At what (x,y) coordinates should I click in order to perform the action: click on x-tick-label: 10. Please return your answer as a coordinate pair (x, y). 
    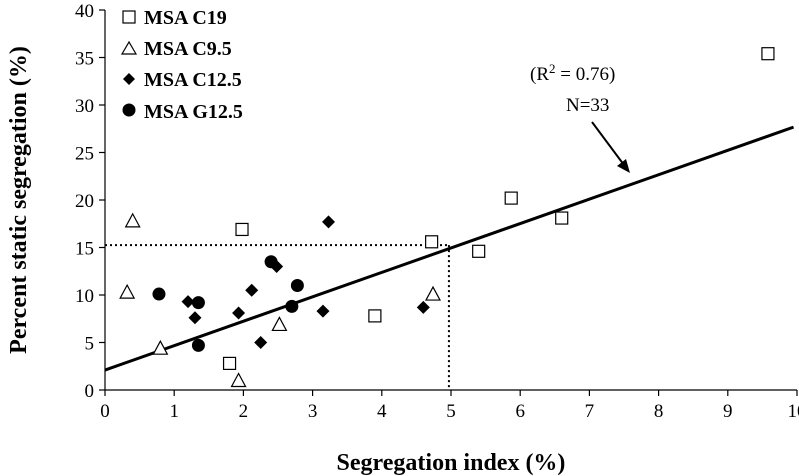
    Looking at the image, I should click on (793, 411).